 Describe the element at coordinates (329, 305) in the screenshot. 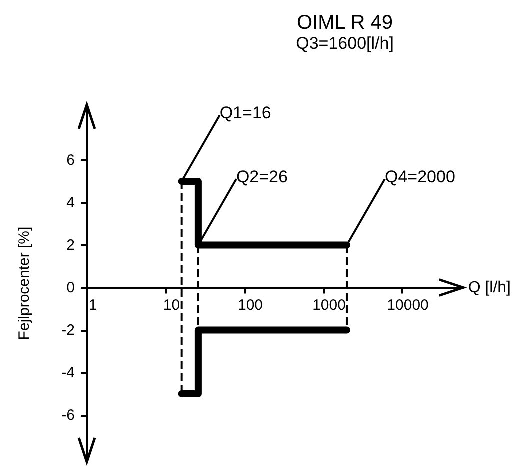

I see `x-tick-label: 1000` at that location.